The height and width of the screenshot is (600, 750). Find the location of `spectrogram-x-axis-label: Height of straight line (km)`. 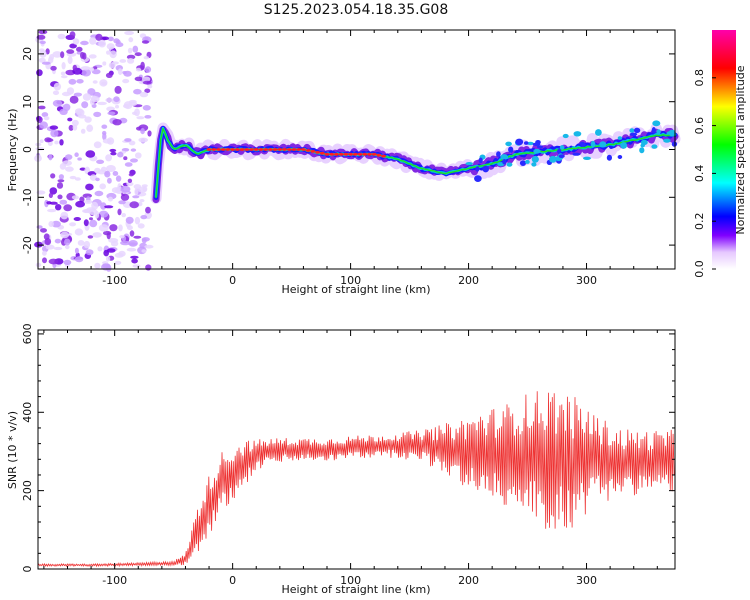

spectrogram-x-axis-label: Height of straight line (km) is located at coordinates (355, 289).